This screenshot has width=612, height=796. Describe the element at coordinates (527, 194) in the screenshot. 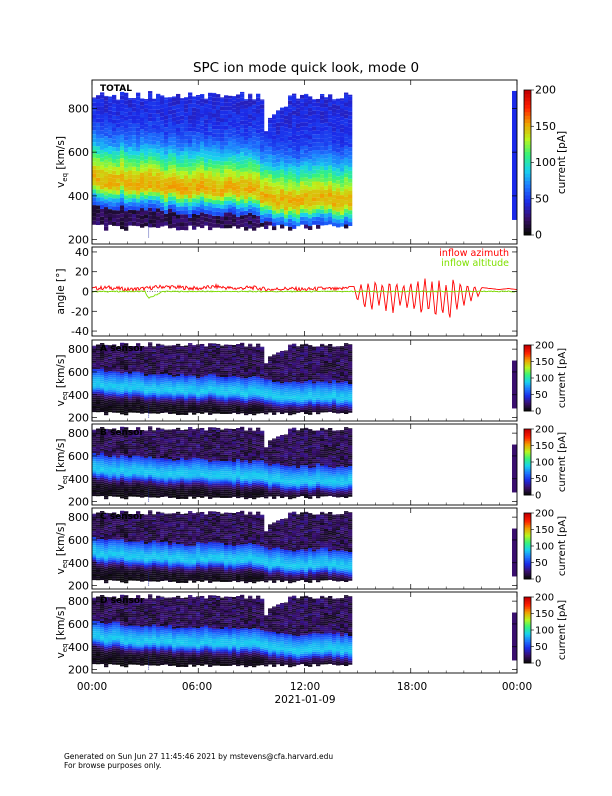

I see `colorbar-segment` at that location.